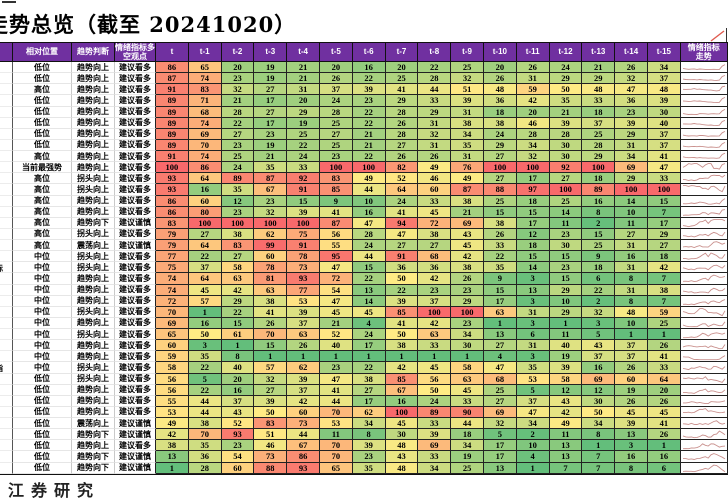  I want to click on heatmap-cell-t-12: 15, so click(566, 257).